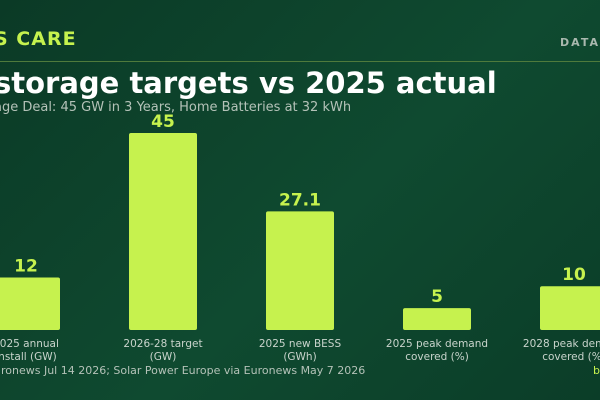  What do you see at coordinates (580, 42) in the screenshot?
I see `section-tag: DATA` at bounding box center [580, 42].